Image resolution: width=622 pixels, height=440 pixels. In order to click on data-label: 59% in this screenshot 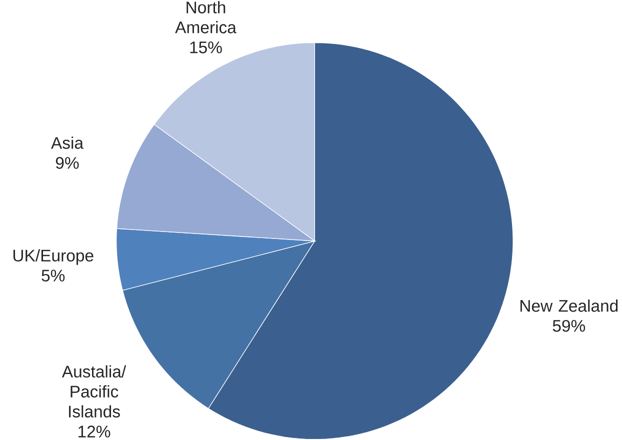, I will do `click(569, 326)`.